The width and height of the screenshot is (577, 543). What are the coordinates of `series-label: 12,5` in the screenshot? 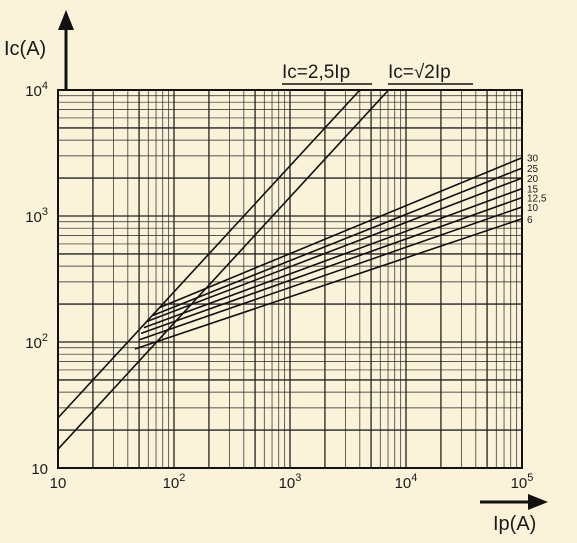 It's located at (537, 199).